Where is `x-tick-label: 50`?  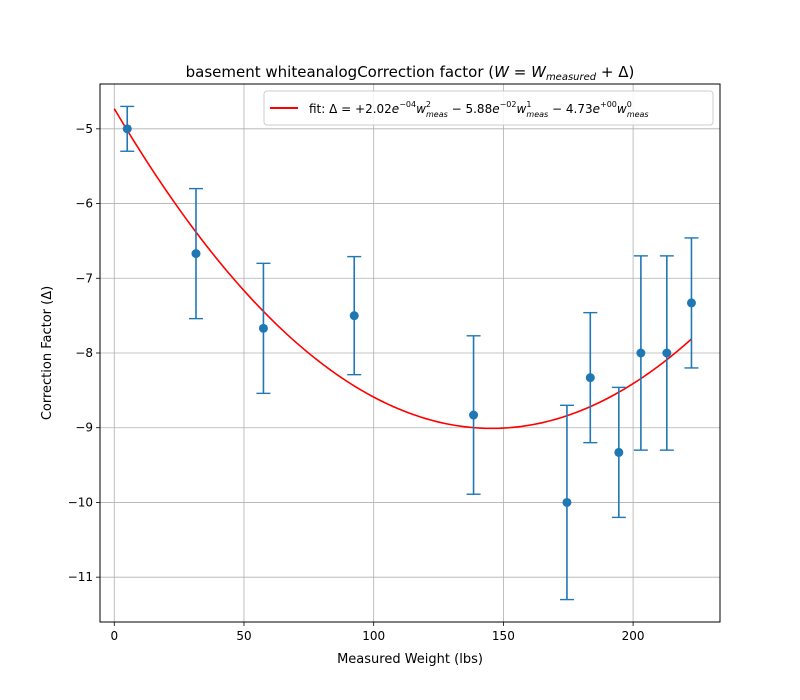
x-tick-label: 50 is located at coordinates (243, 636).